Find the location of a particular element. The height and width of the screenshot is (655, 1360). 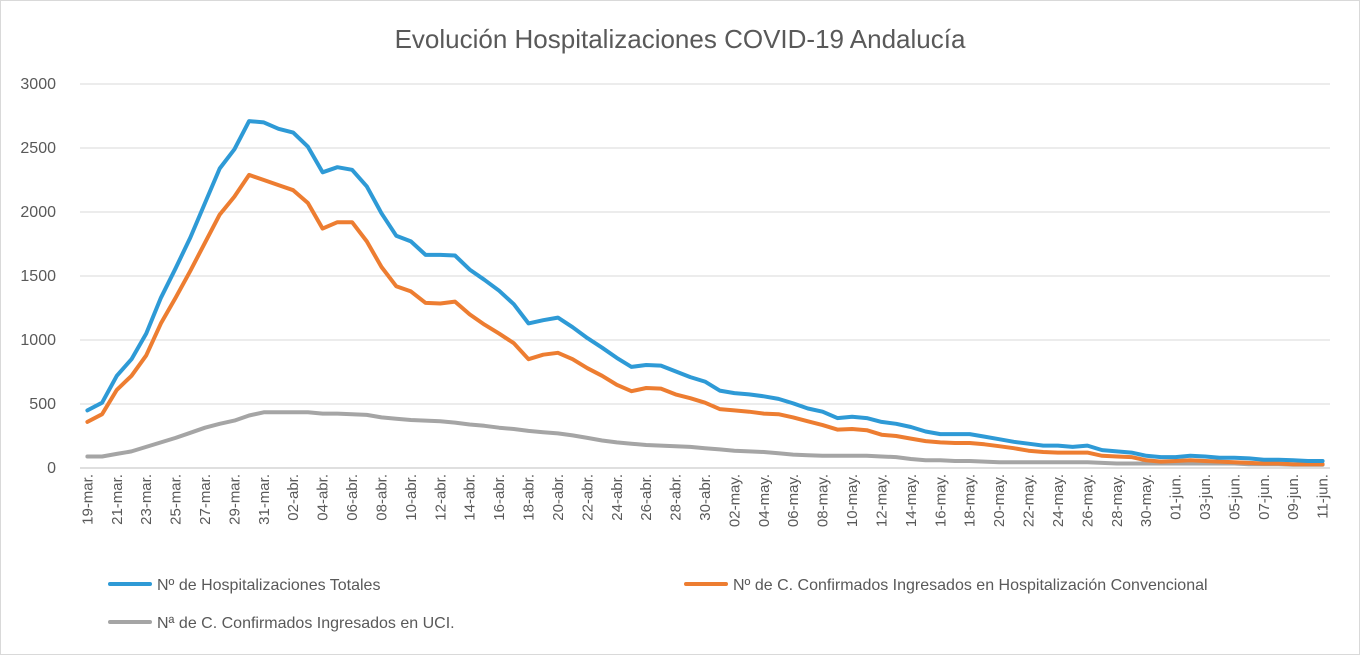

x-tick-label: 18-abr. is located at coordinates (529, 497).